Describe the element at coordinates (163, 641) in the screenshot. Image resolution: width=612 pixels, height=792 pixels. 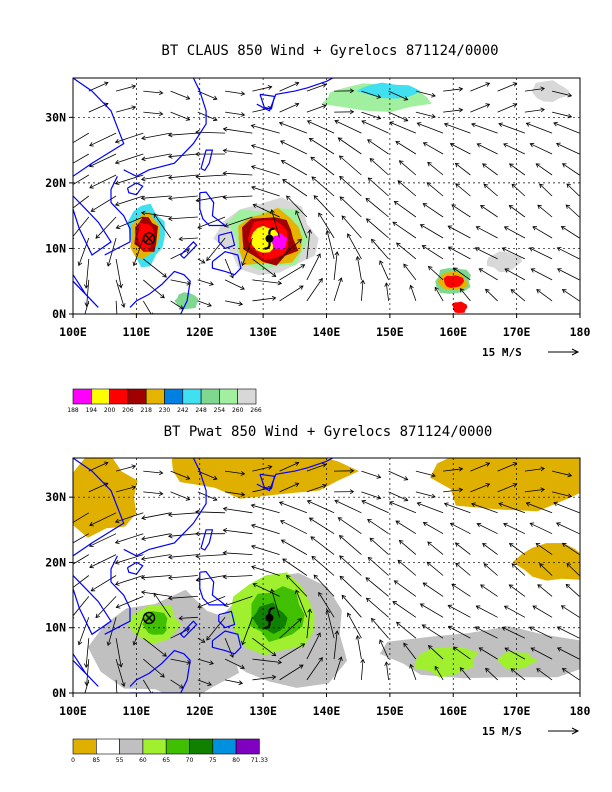
I see `moisture-region` at that location.